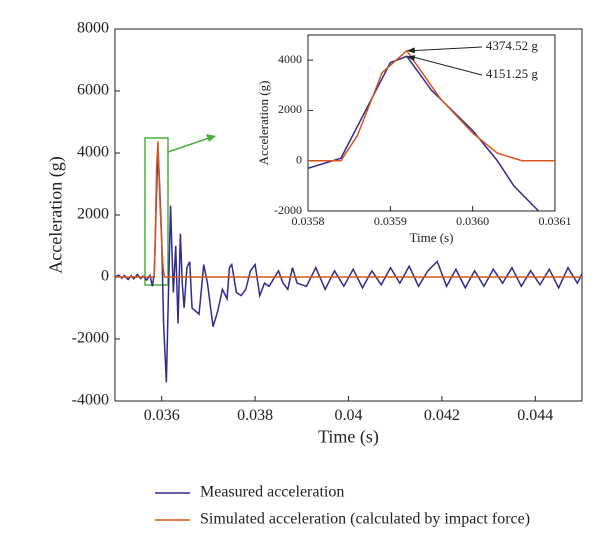 This screenshot has width=600, height=551. I want to click on y-tick-label: -4000, so click(90, 400).